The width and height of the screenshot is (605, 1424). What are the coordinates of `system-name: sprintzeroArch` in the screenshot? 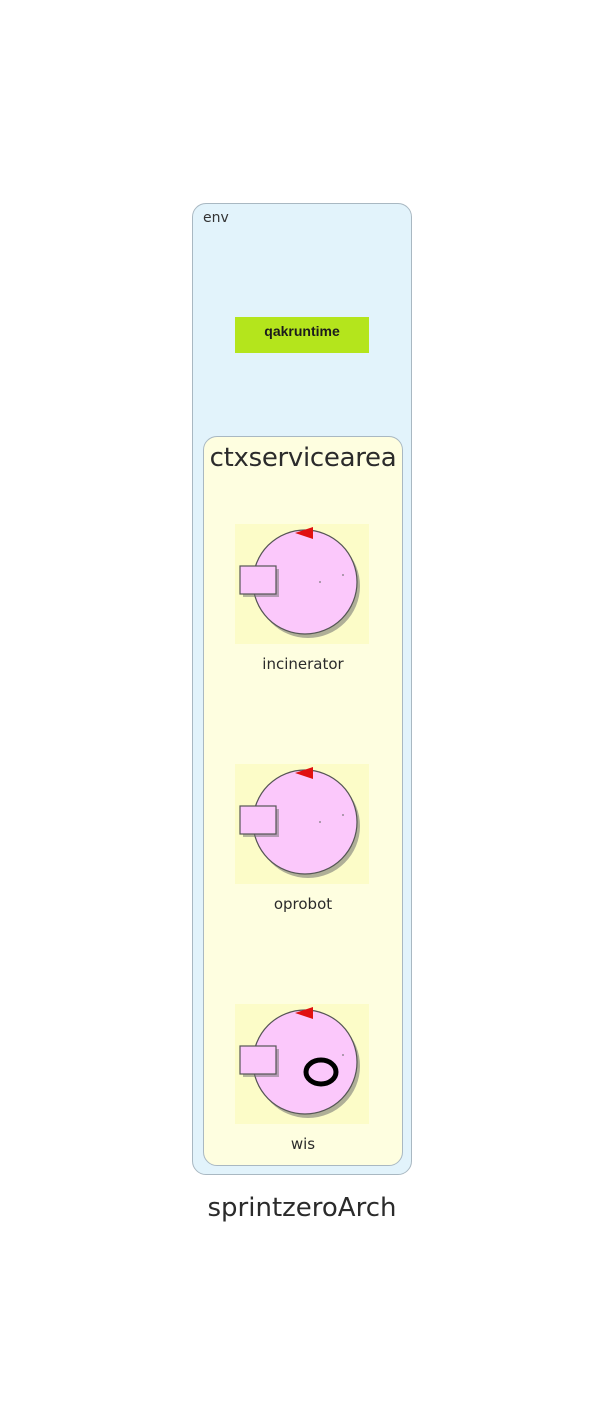 It's located at (302, 1208).